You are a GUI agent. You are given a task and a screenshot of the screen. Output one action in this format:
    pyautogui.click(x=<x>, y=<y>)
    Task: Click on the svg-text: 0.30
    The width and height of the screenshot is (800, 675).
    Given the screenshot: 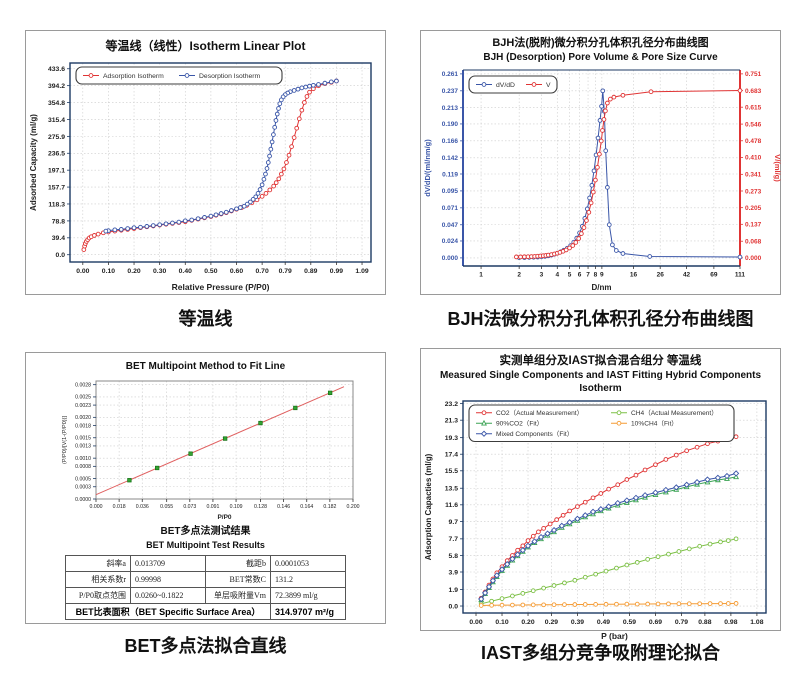 What is the action you would take?
    pyautogui.click(x=159, y=271)
    